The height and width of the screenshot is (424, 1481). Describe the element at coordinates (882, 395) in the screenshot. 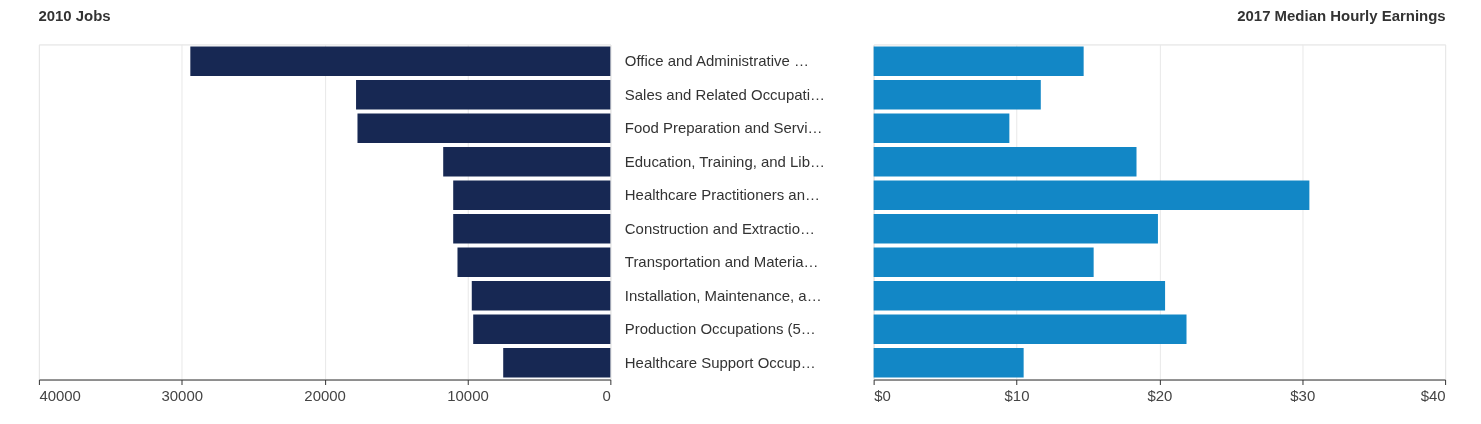

I see `x-tick-label: $0` at that location.